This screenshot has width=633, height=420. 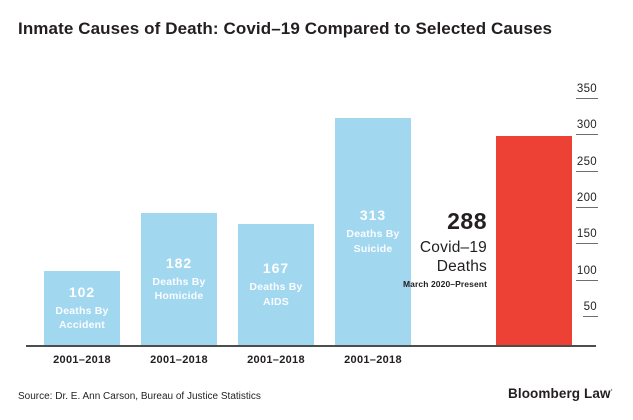 What do you see at coordinates (586, 273) in the screenshot?
I see `y-tick-100: 100` at bounding box center [586, 273].